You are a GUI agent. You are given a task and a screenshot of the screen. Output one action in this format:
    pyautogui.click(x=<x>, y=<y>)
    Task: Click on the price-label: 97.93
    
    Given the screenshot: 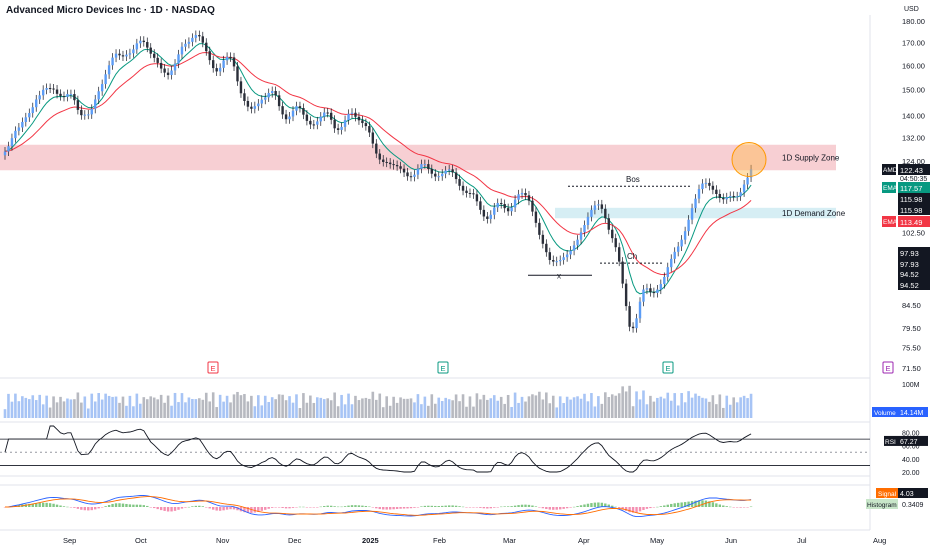 What is the action you would take?
    pyautogui.click(x=909, y=264)
    